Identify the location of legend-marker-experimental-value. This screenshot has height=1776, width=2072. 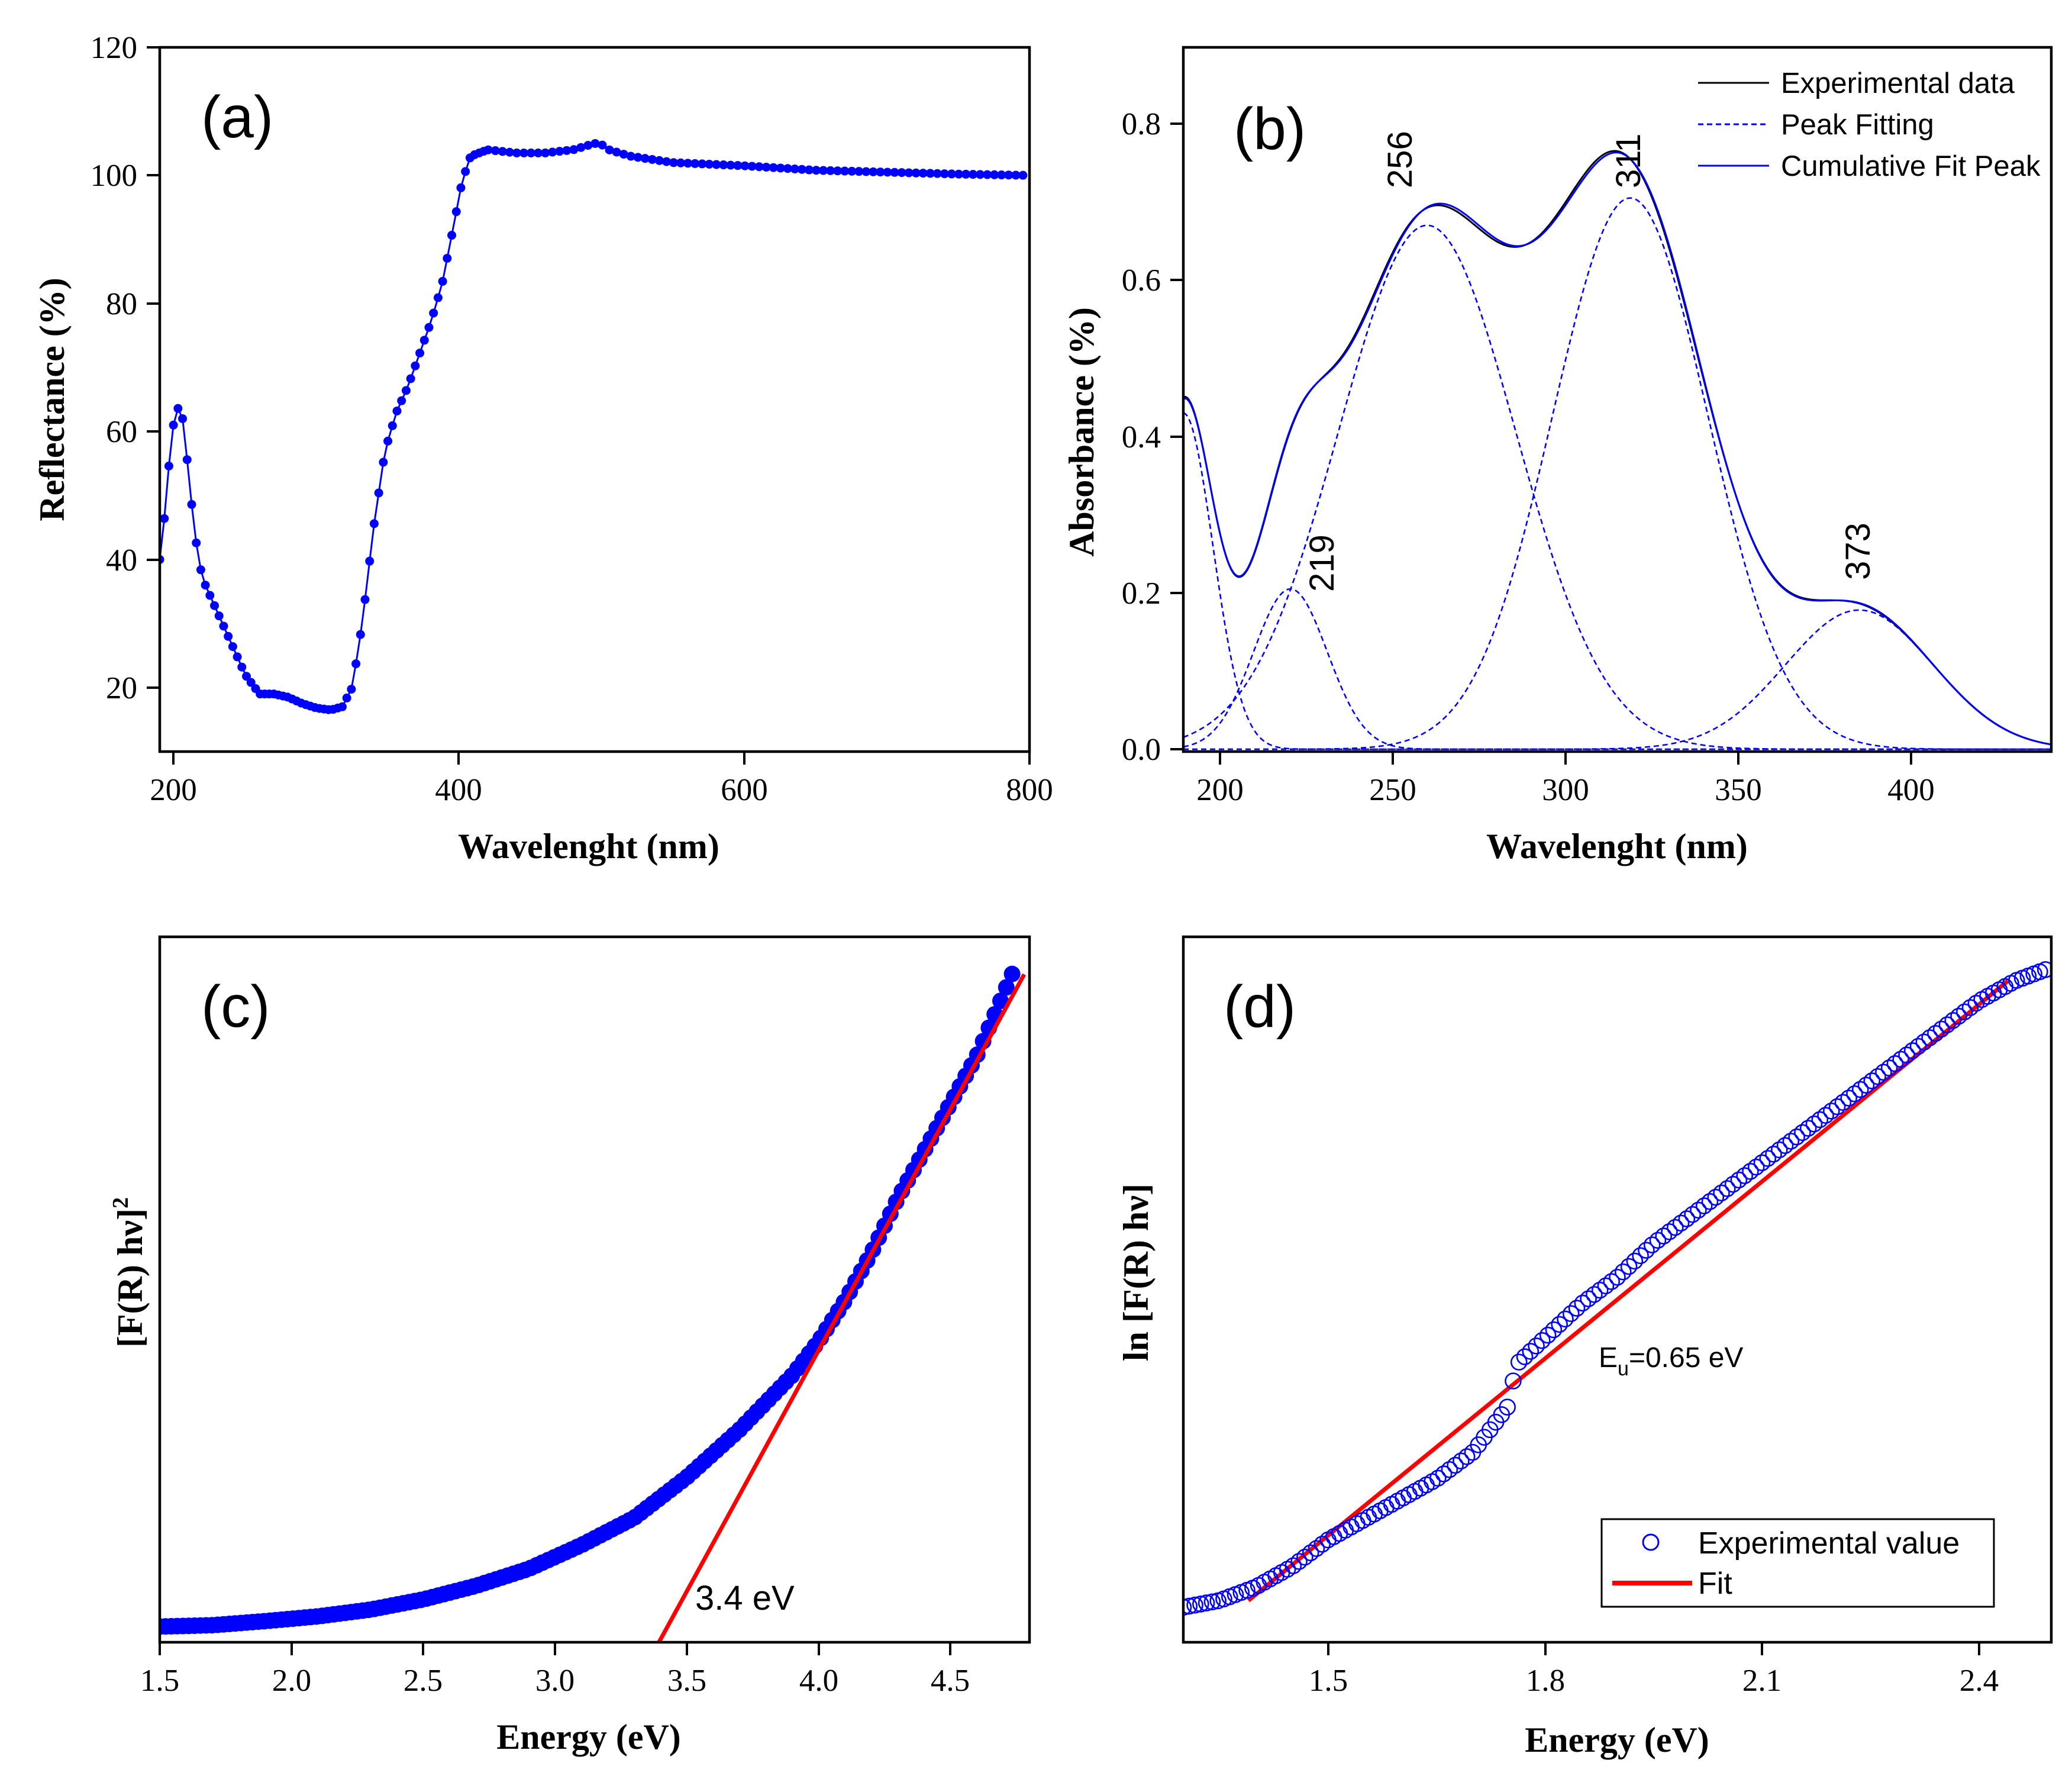
(1651, 1542).